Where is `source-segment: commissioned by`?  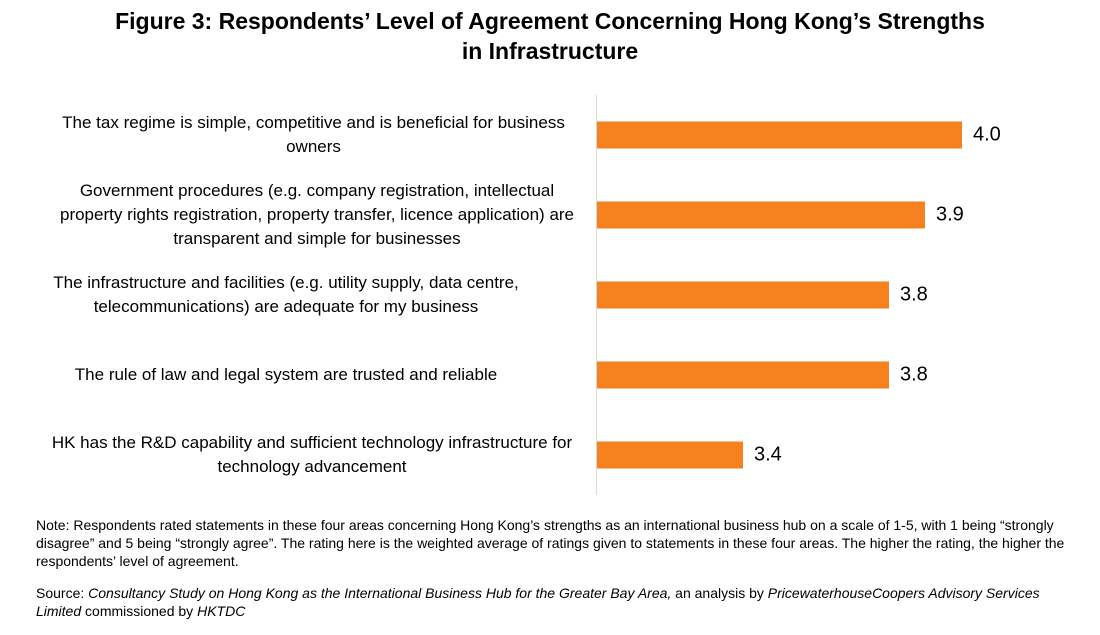
source-segment: commissioned by is located at coordinates (139, 611).